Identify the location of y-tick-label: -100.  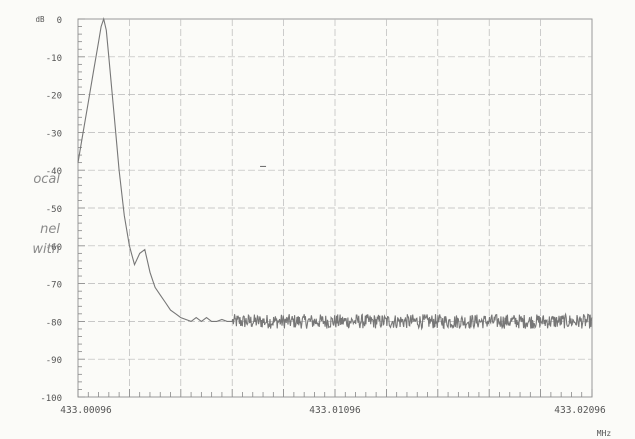
(51, 399).